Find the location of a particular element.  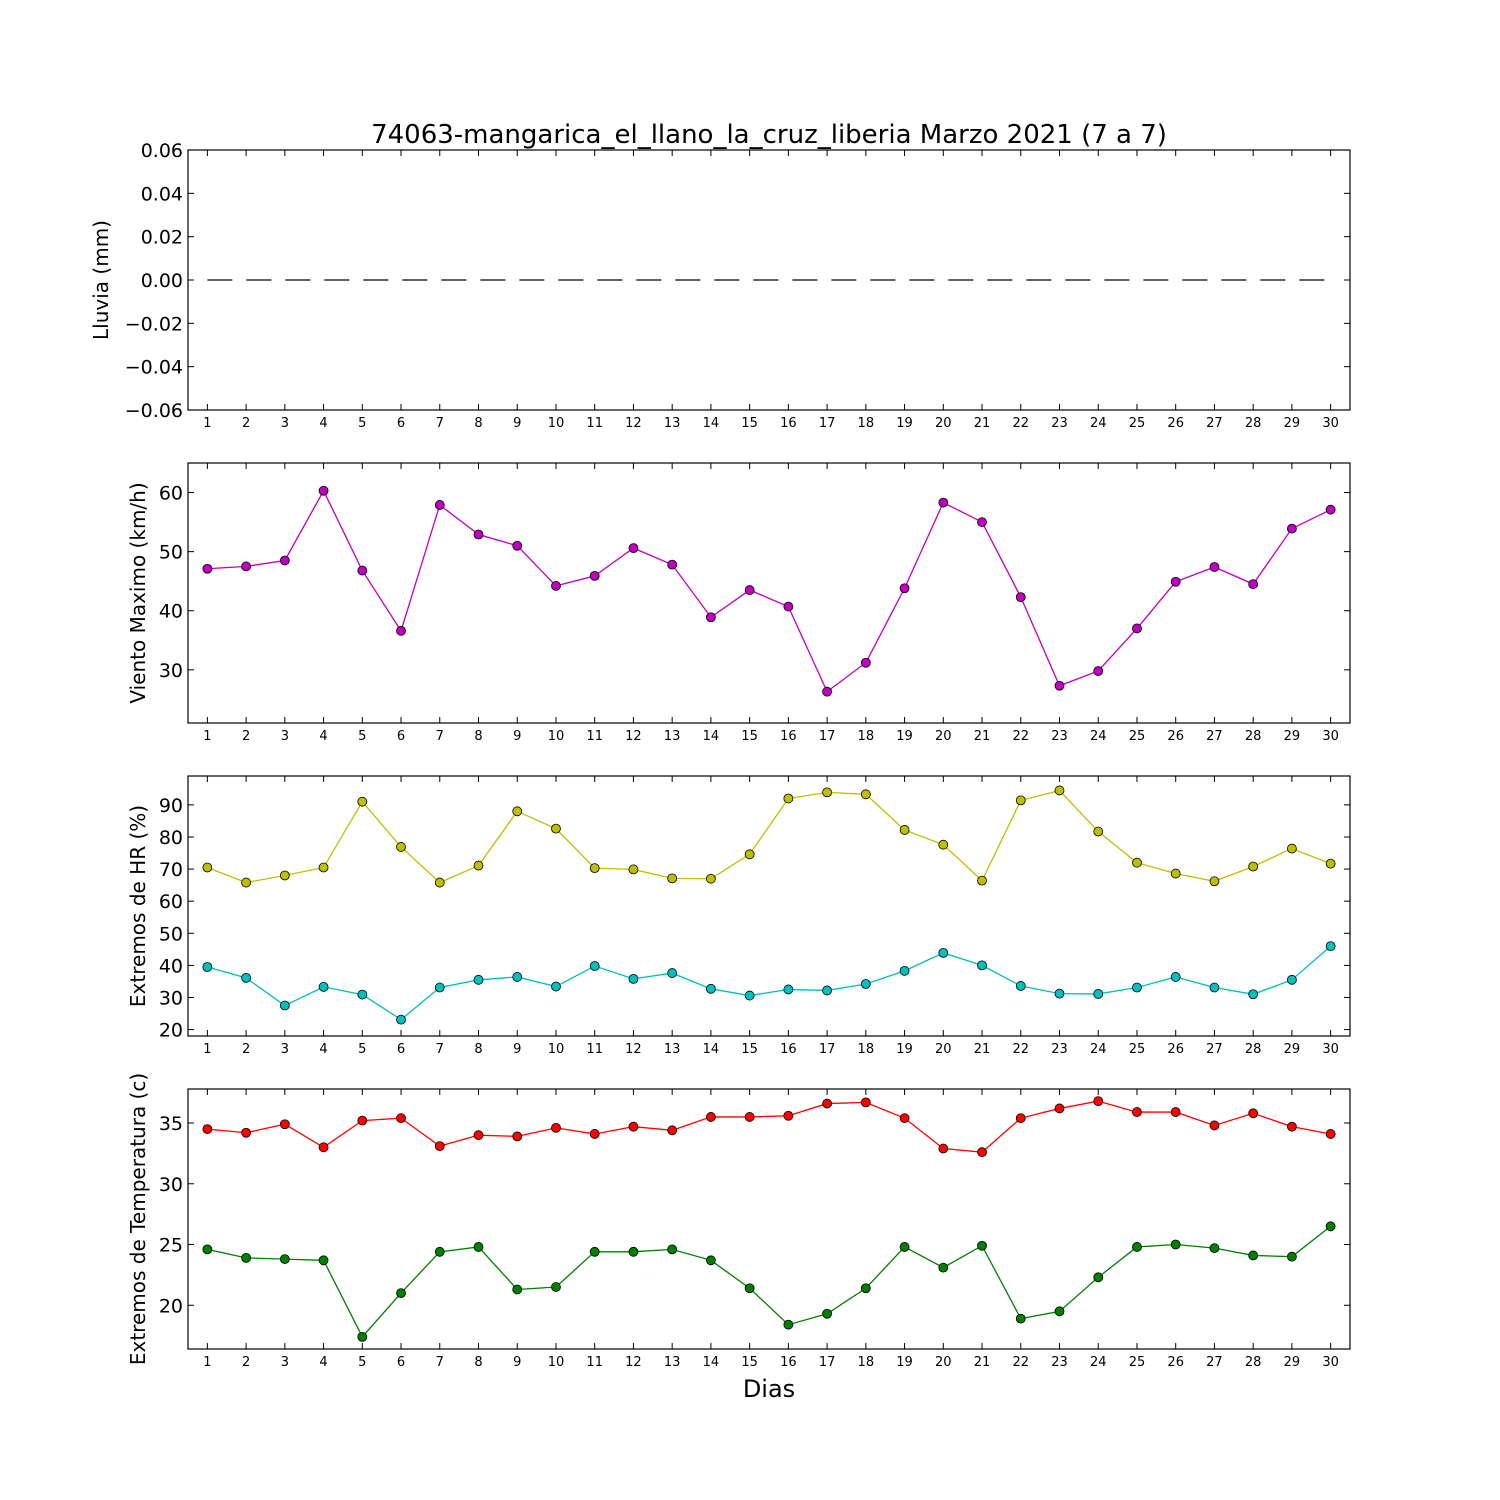

temperature-x-tick-label: 13 is located at coordinates (672, 1362).